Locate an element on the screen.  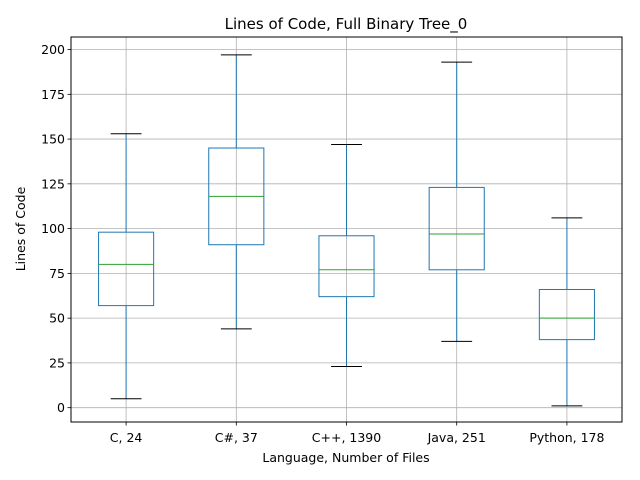
y-tick-label: 200 is located at coordinates (53, 49).